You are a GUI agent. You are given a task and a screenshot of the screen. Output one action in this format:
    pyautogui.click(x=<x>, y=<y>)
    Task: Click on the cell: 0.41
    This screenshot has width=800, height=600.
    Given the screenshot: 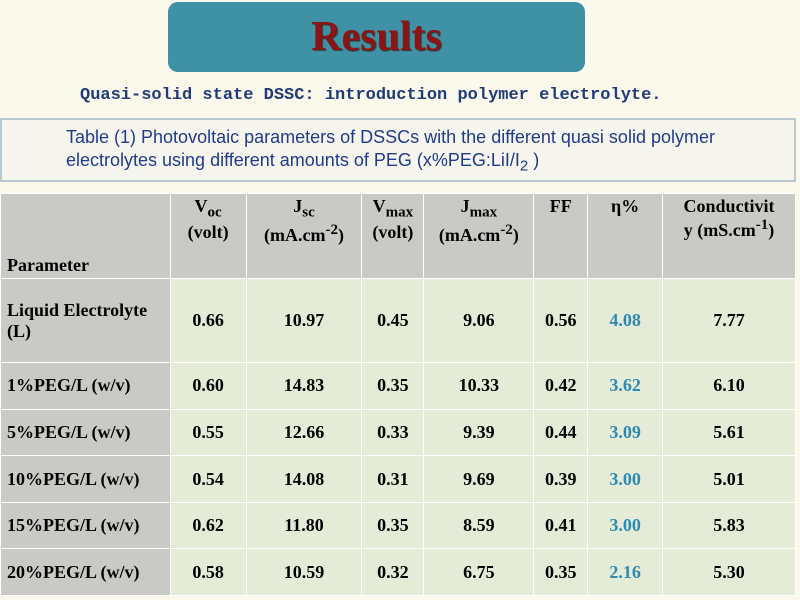 What is the action you would take?
    pyautogui.click(x=561, y=525)
    